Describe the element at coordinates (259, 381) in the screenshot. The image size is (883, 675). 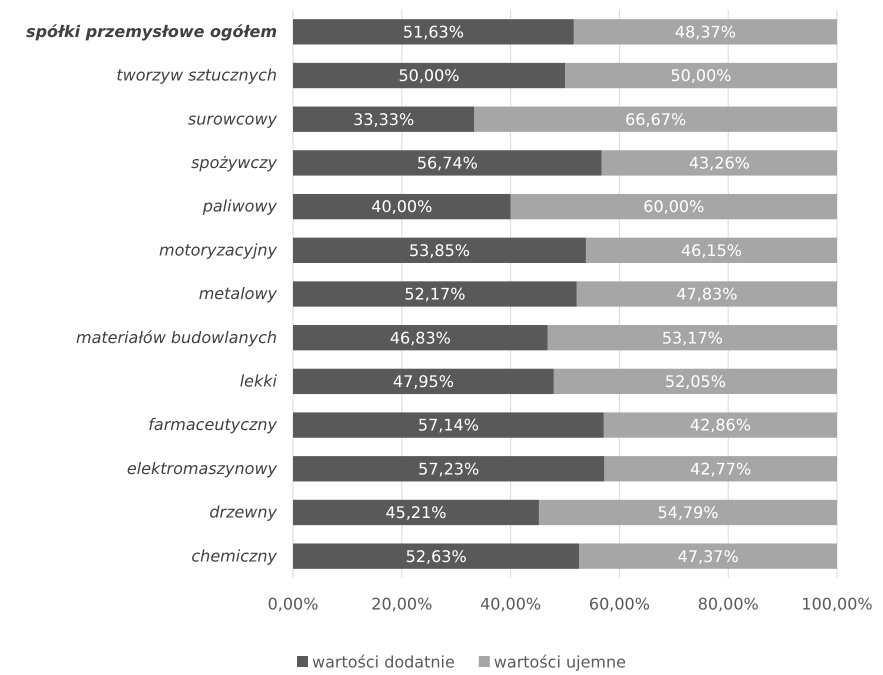
I see `y-tick-label: lekki` at that location.